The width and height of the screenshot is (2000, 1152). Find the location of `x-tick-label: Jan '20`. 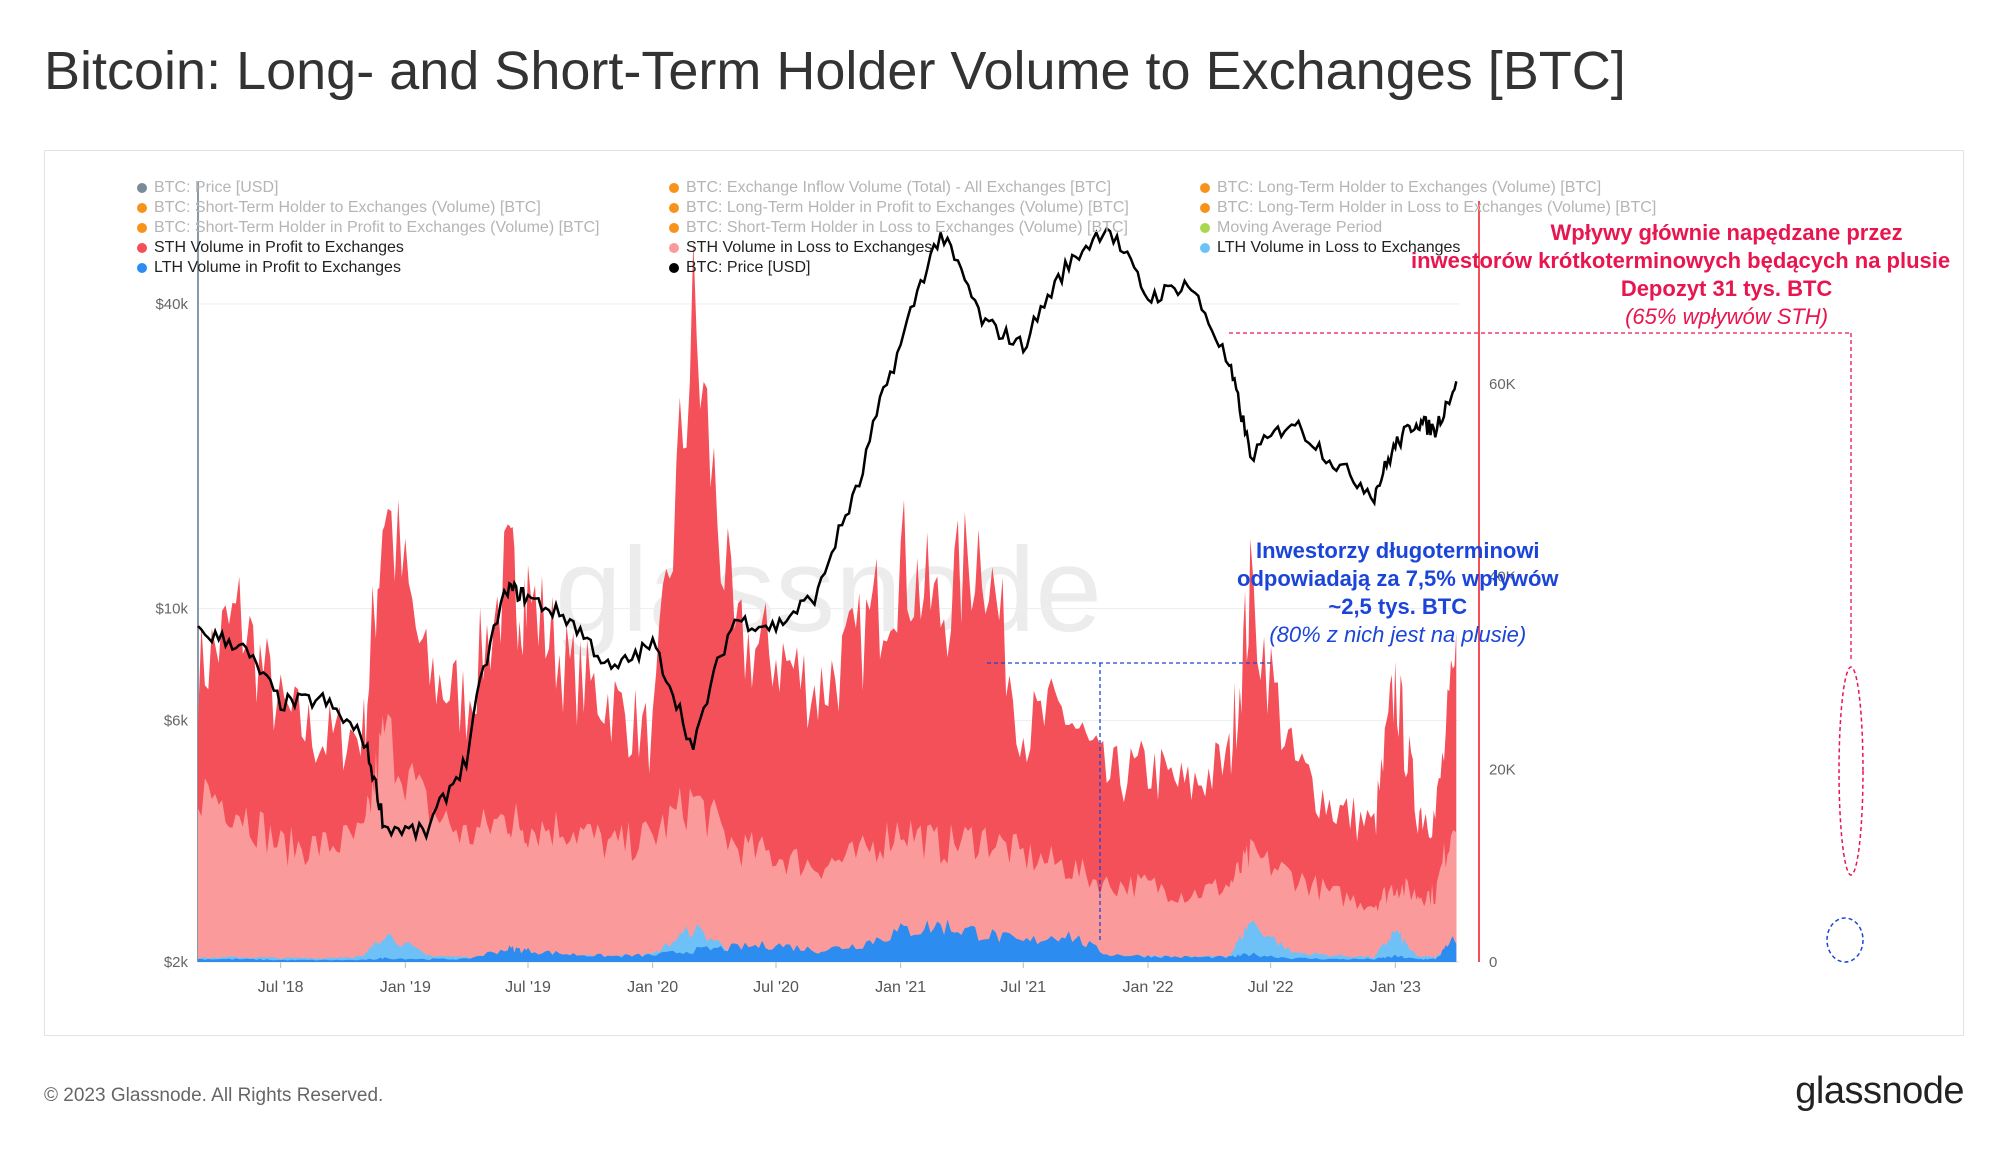

x-tick-label: Jan '20 is located at coordinates (652, 987).